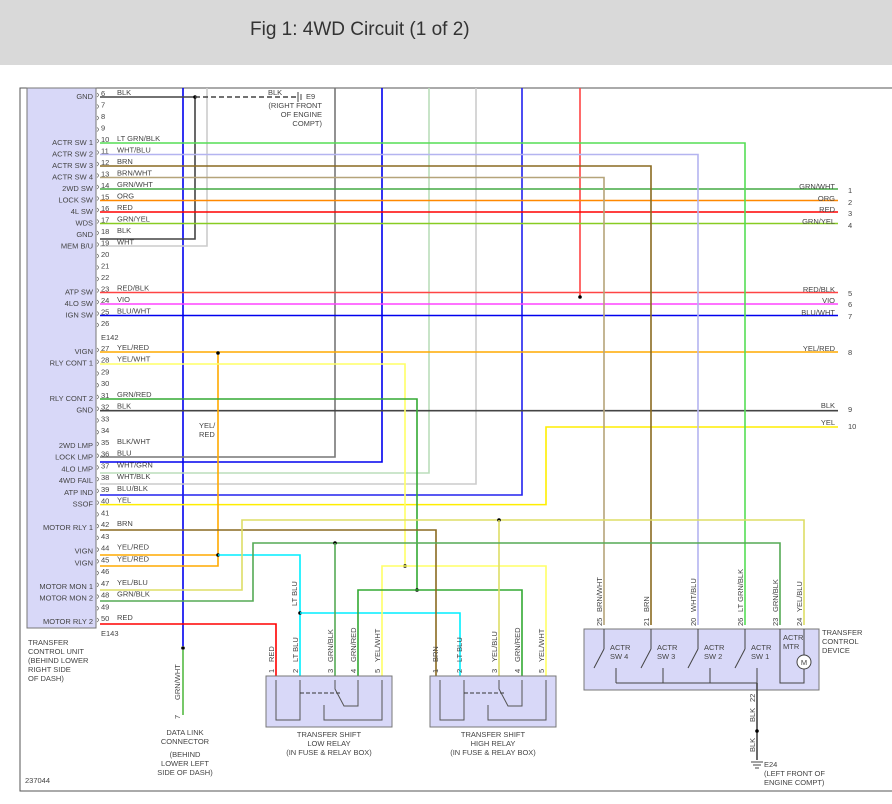 This screenshot has height=804, width=892. What do you see at coordinates (295, 671) in the screenshot?
I see `label: 2` at bounding box center [295, 671].